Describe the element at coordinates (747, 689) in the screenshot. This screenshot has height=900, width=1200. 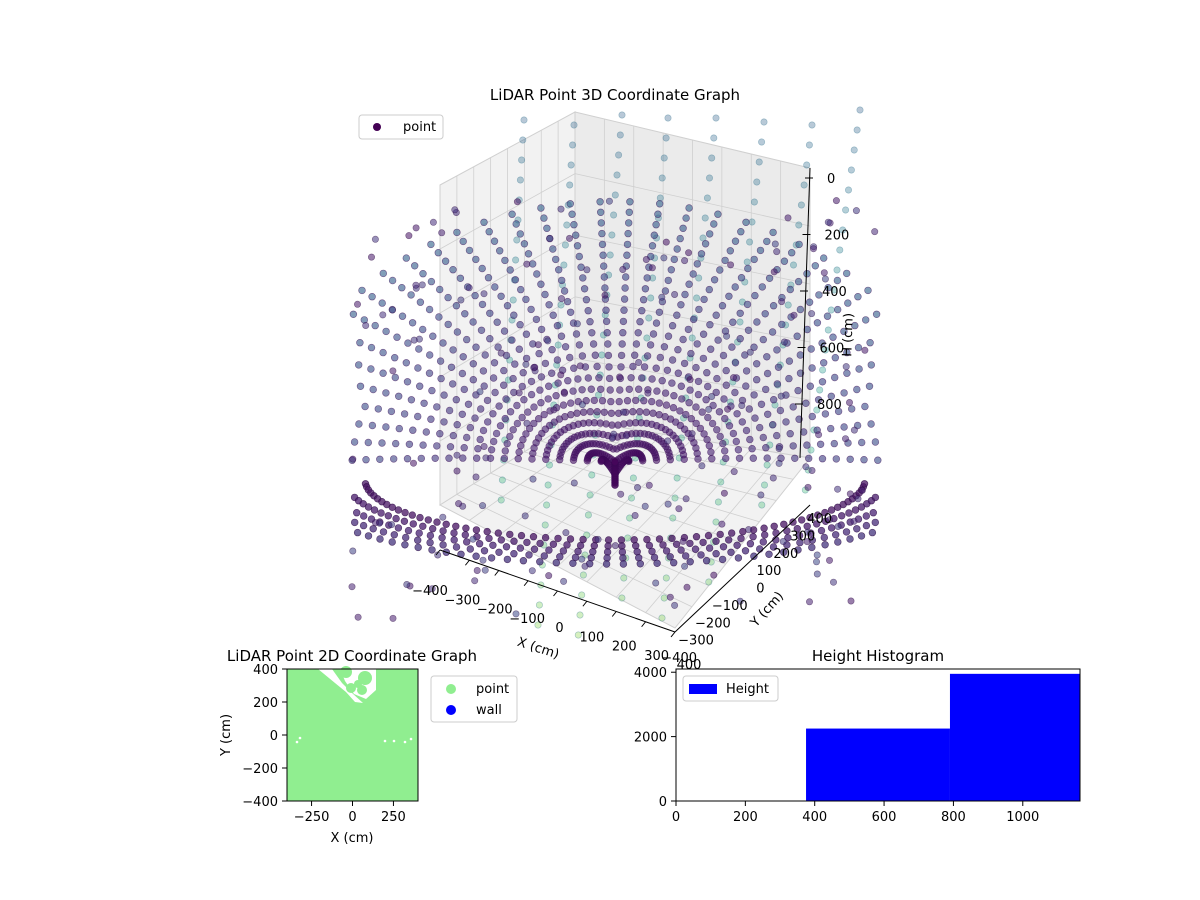
I see `legend-histogram-label: Height` at that location.